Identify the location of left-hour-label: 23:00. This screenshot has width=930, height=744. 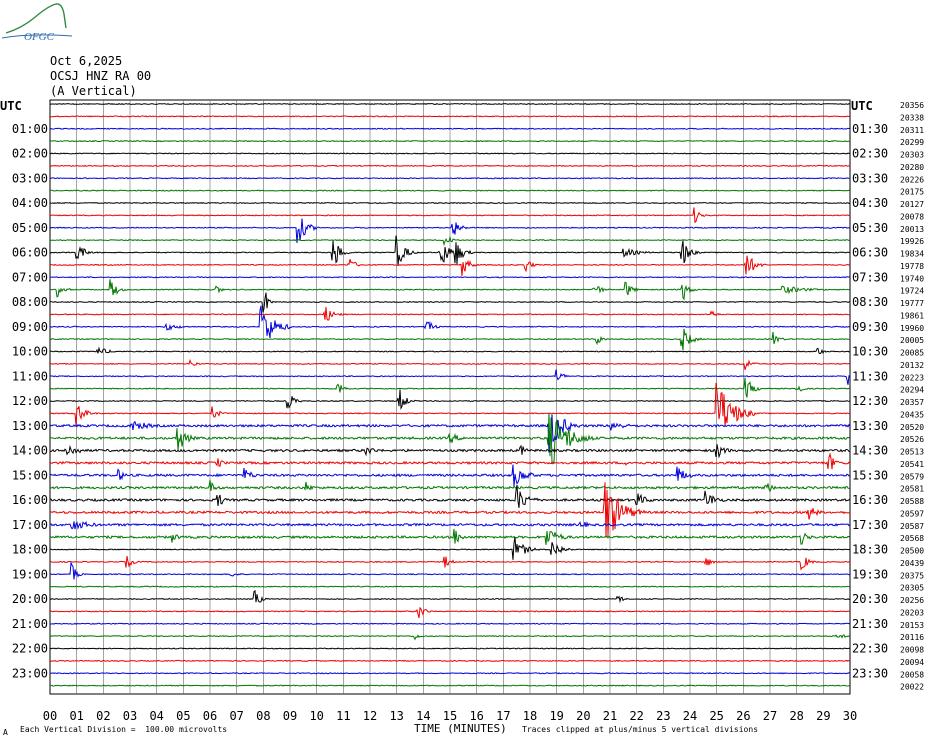
(30, 673).